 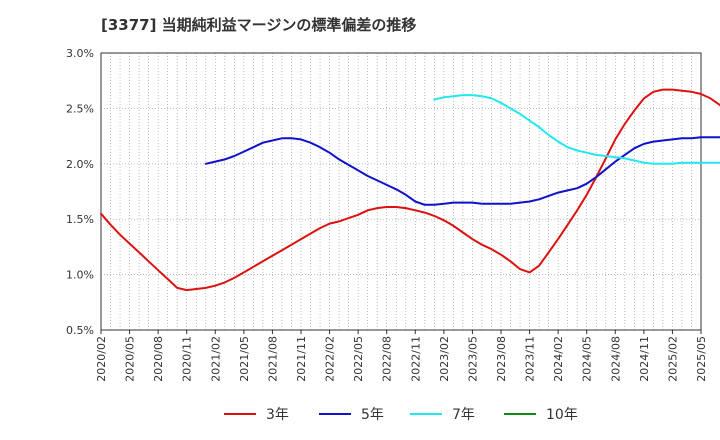 What do you see at coordinates (272, 359) in the screenshot?
I see `x-tick-label: 2021/08` at bounding box center [272, 359].